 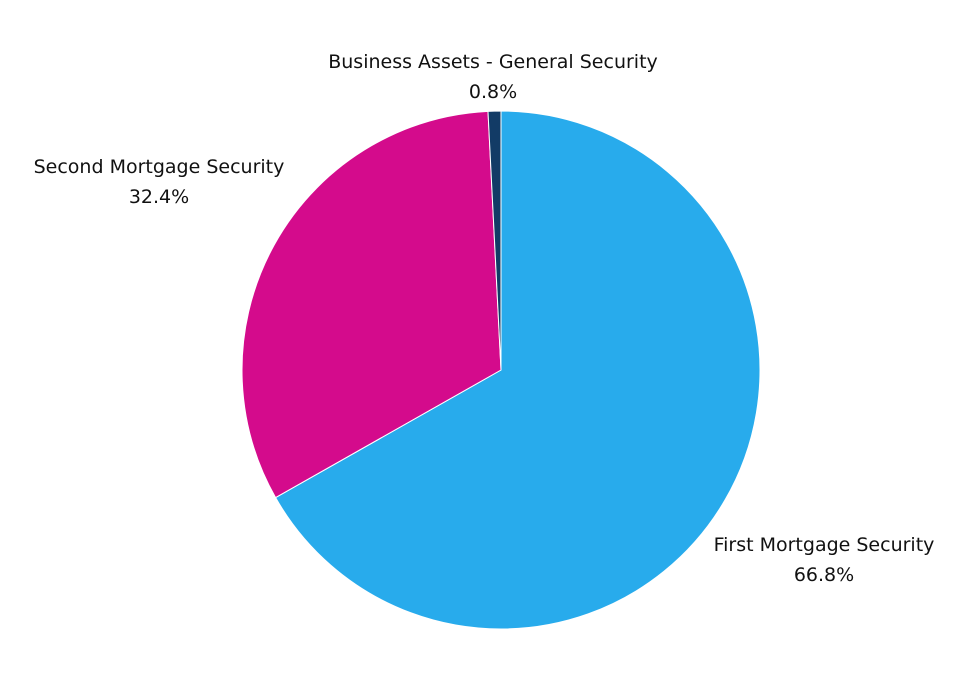 What do you see at coordinates (824, 560) in the screenshot?
I see `slice-label-first-mortgage: First Mortgage Security 66.8%` at bounding box center [824, 560].